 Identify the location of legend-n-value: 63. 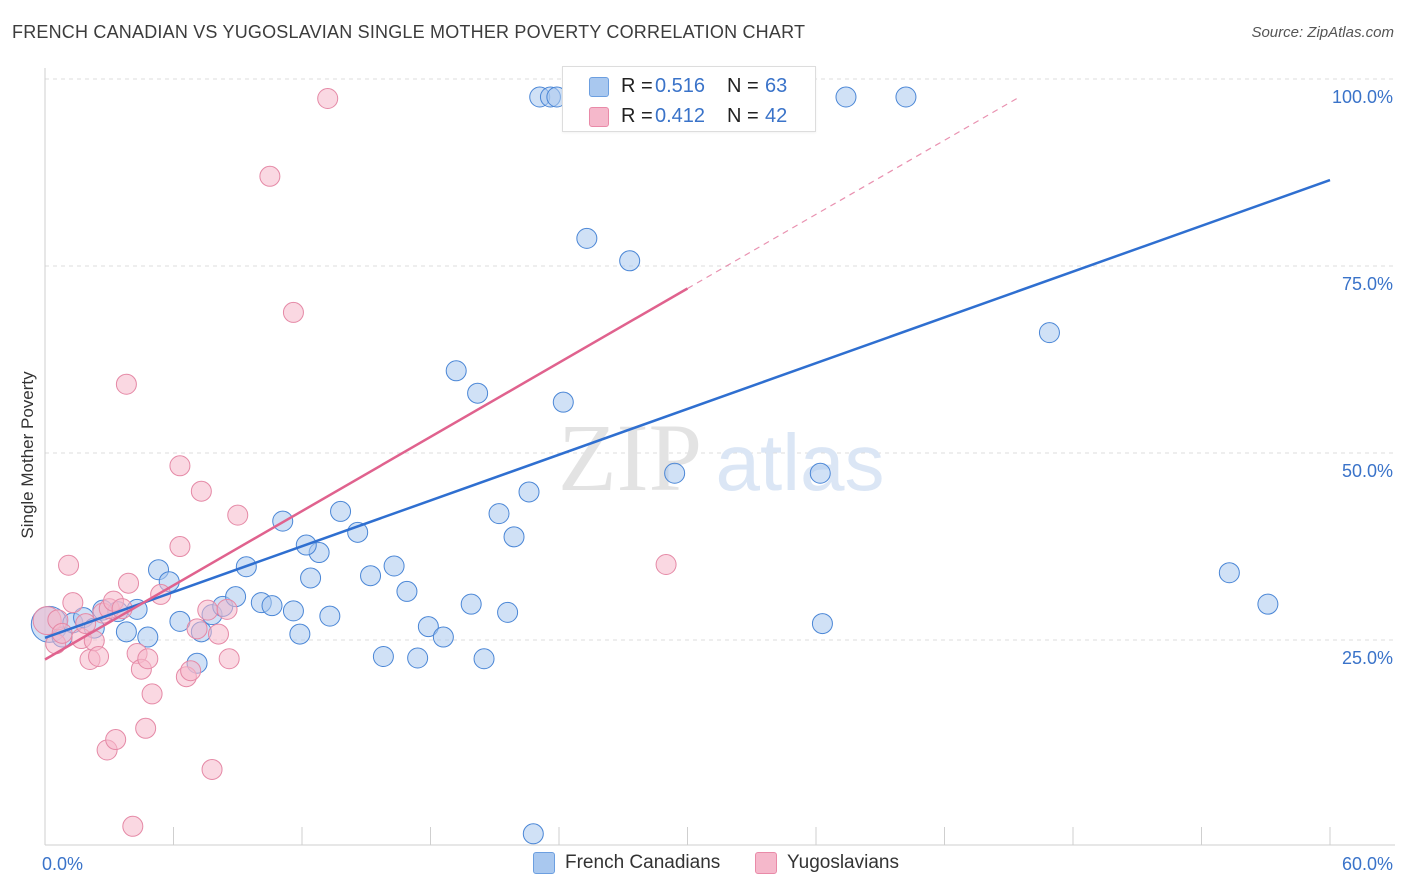
(776, 86).